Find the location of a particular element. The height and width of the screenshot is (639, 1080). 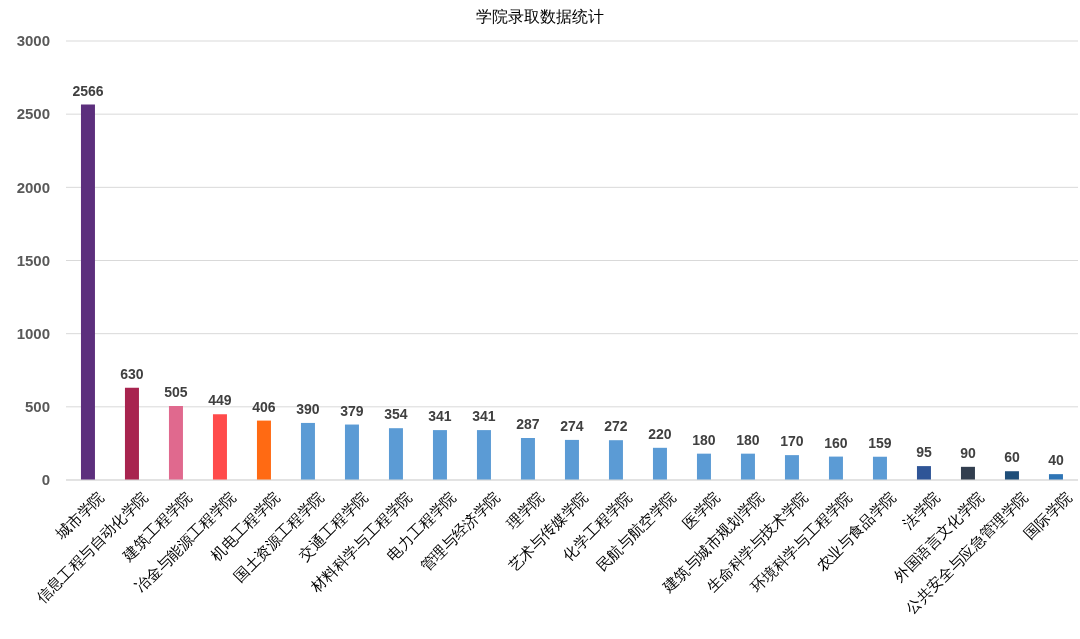

y-tick-label: 2500 is located at coordinates (33, 114).